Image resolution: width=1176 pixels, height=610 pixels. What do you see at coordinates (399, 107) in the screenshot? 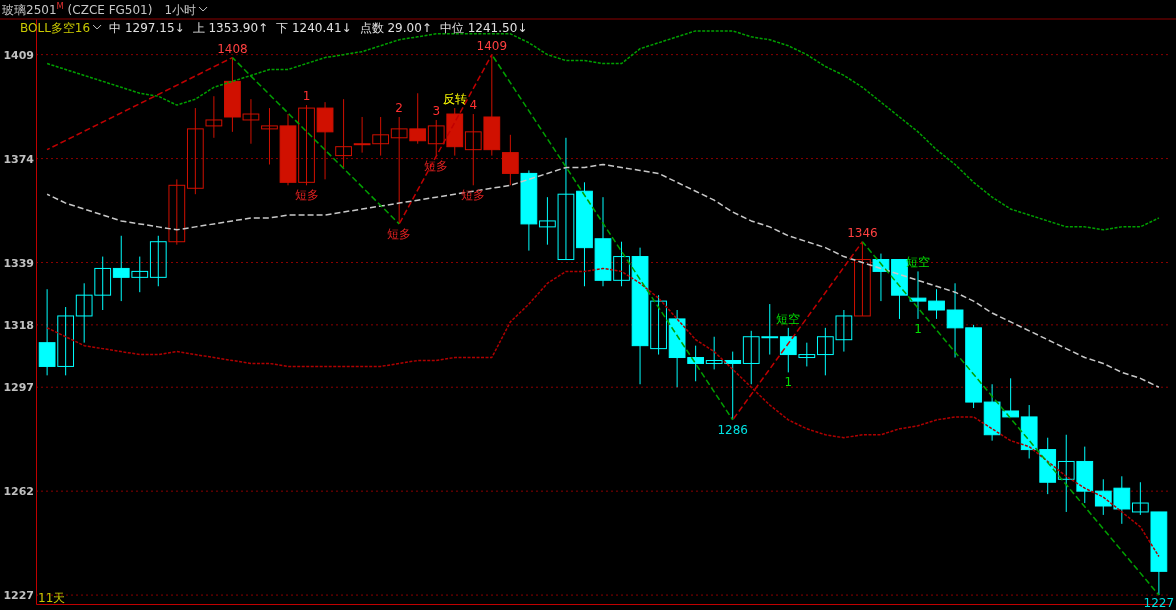
I see `annotation: 2` at bounding box center [399, 107].